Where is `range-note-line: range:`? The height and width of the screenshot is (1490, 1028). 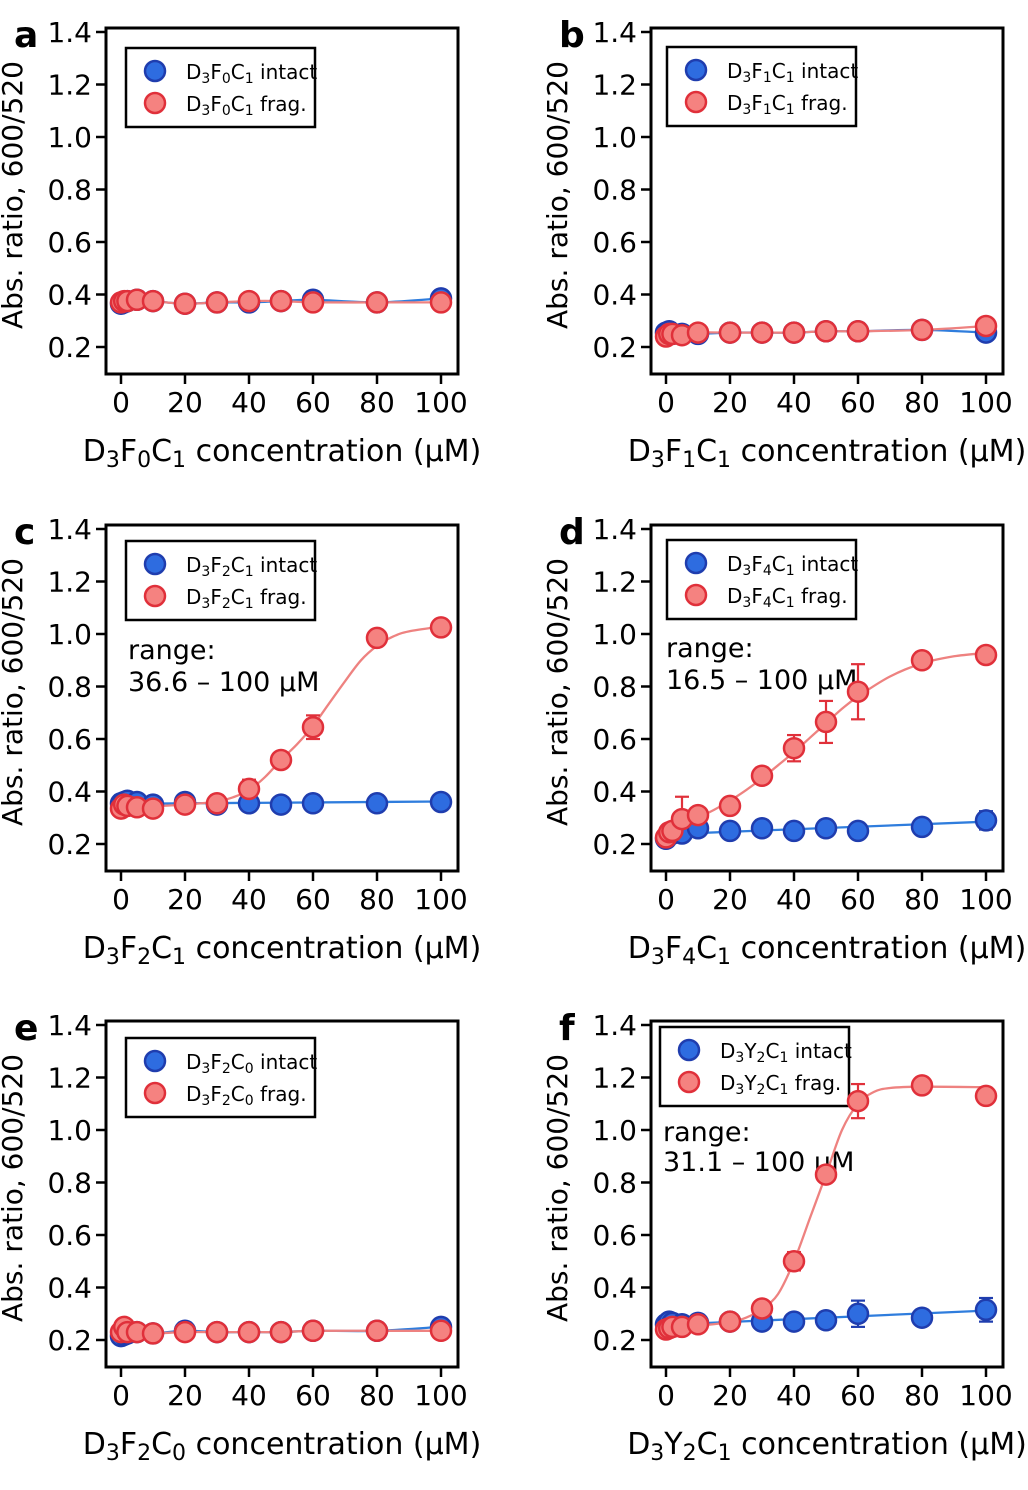
range-note-line: range: is located at coordinates (710, 648).